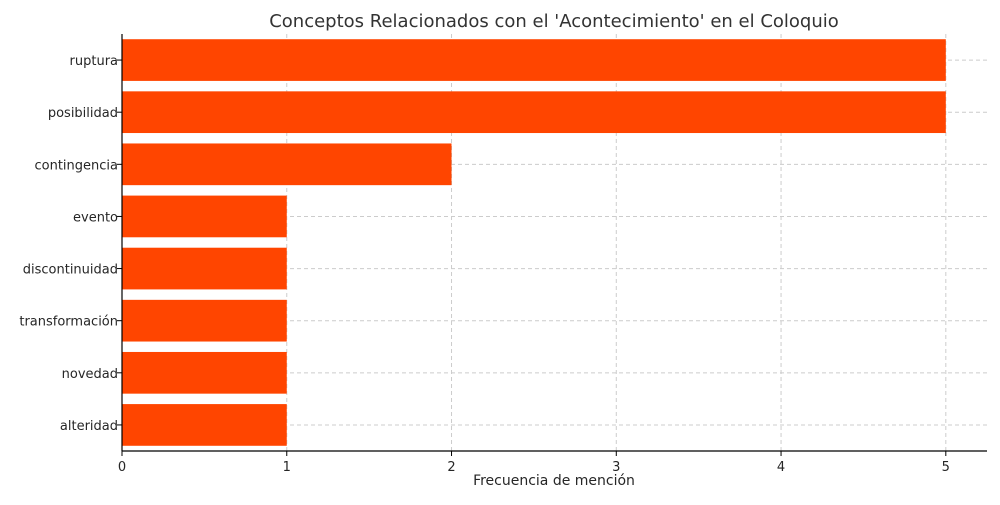 This screenshot has width=1000, height=505. What do you see at coordinates (616, 467) in the screenshot?
I see `x-tick-label: 3` at bounding box center [616, 467].